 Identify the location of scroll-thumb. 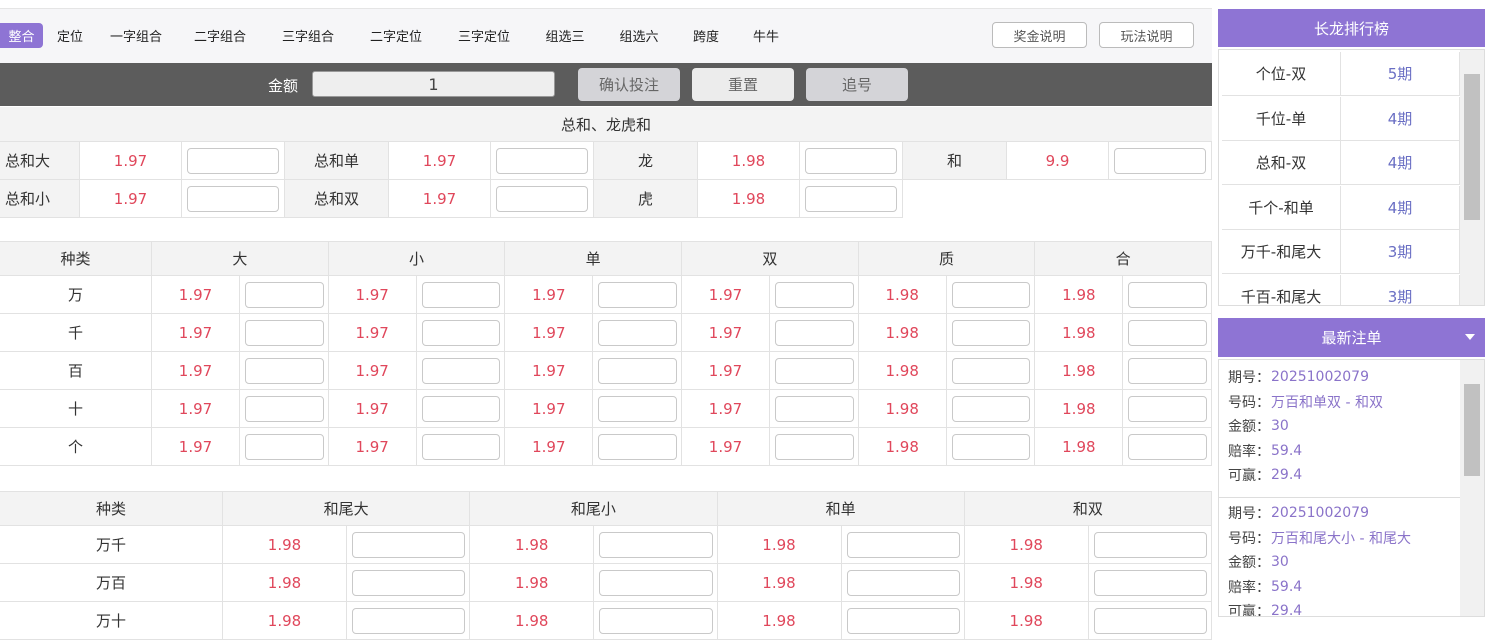
(1472, 430).